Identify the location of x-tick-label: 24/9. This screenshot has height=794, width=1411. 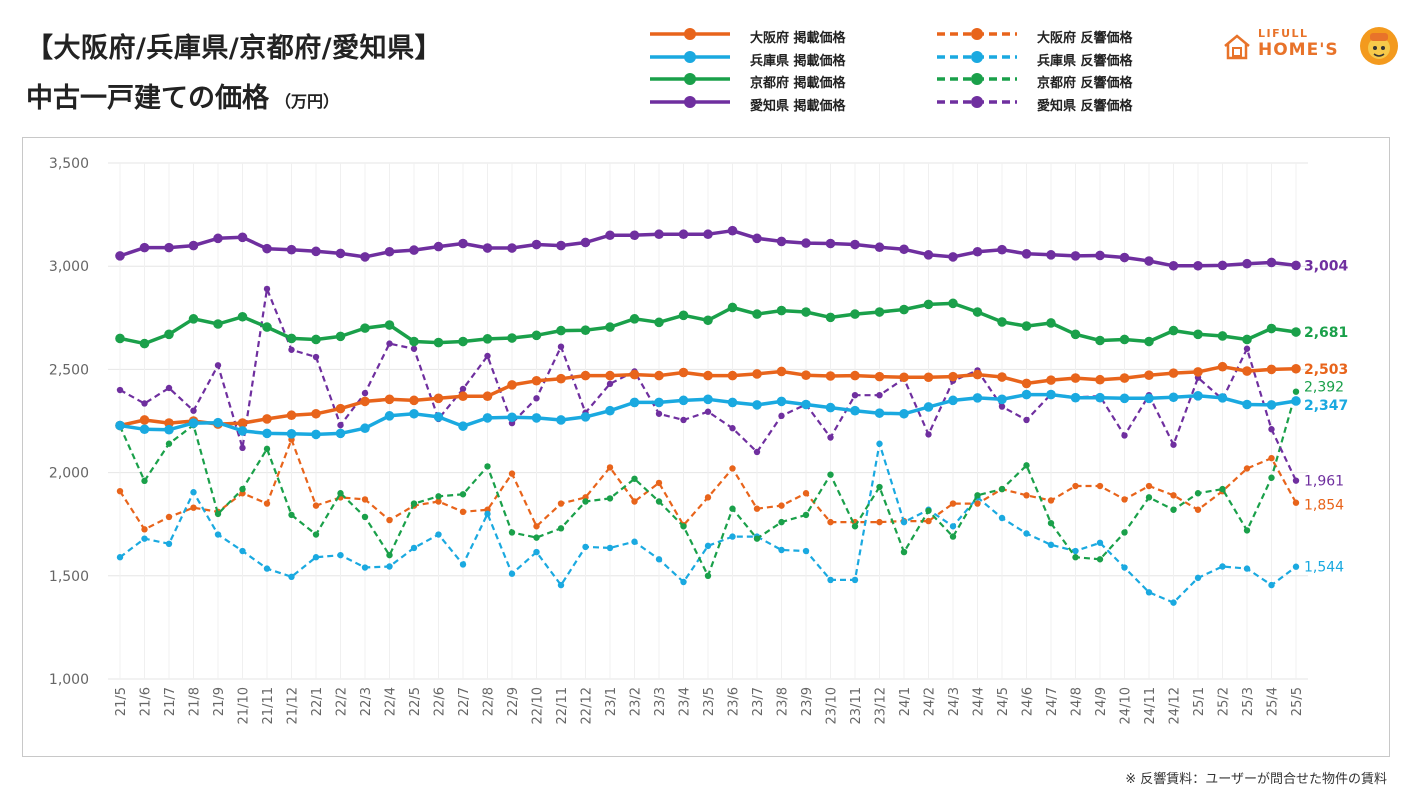
(1101, 701).